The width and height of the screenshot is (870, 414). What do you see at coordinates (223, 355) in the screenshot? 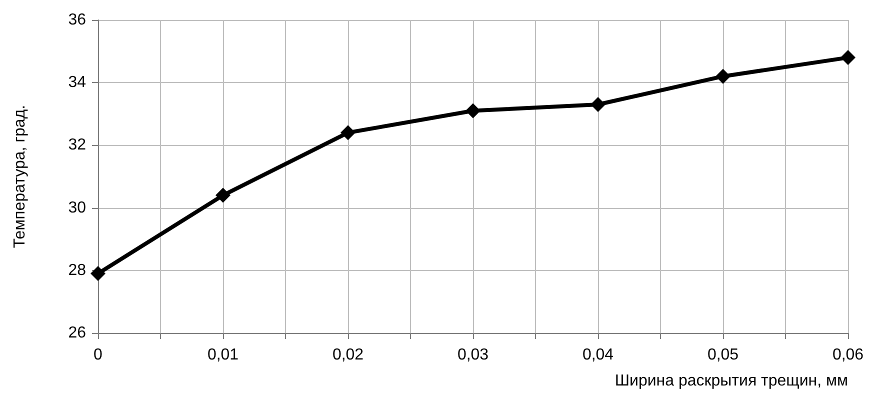
I see `x-tick-label: 0,01` at bounding box center [223, 355].